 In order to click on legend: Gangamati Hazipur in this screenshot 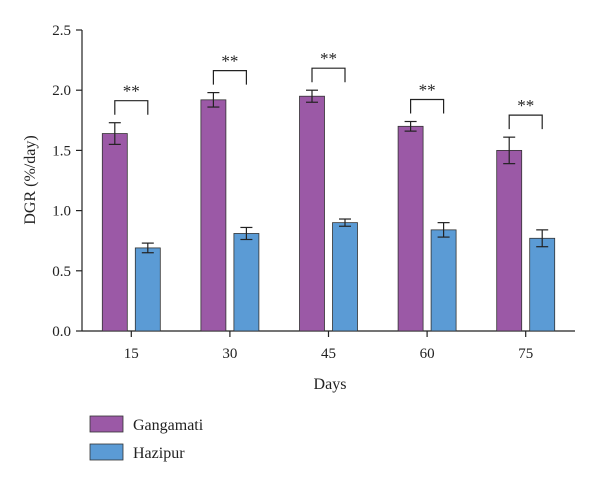, I will do `click(146, 438)`.